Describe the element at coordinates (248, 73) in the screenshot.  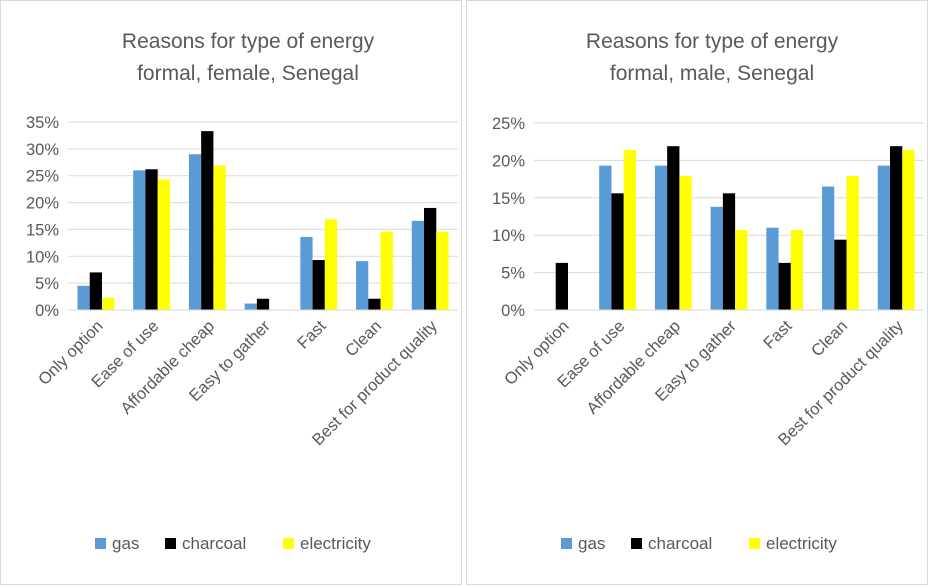
I see `chart-title-line: formal, female, Senegal` at that location.